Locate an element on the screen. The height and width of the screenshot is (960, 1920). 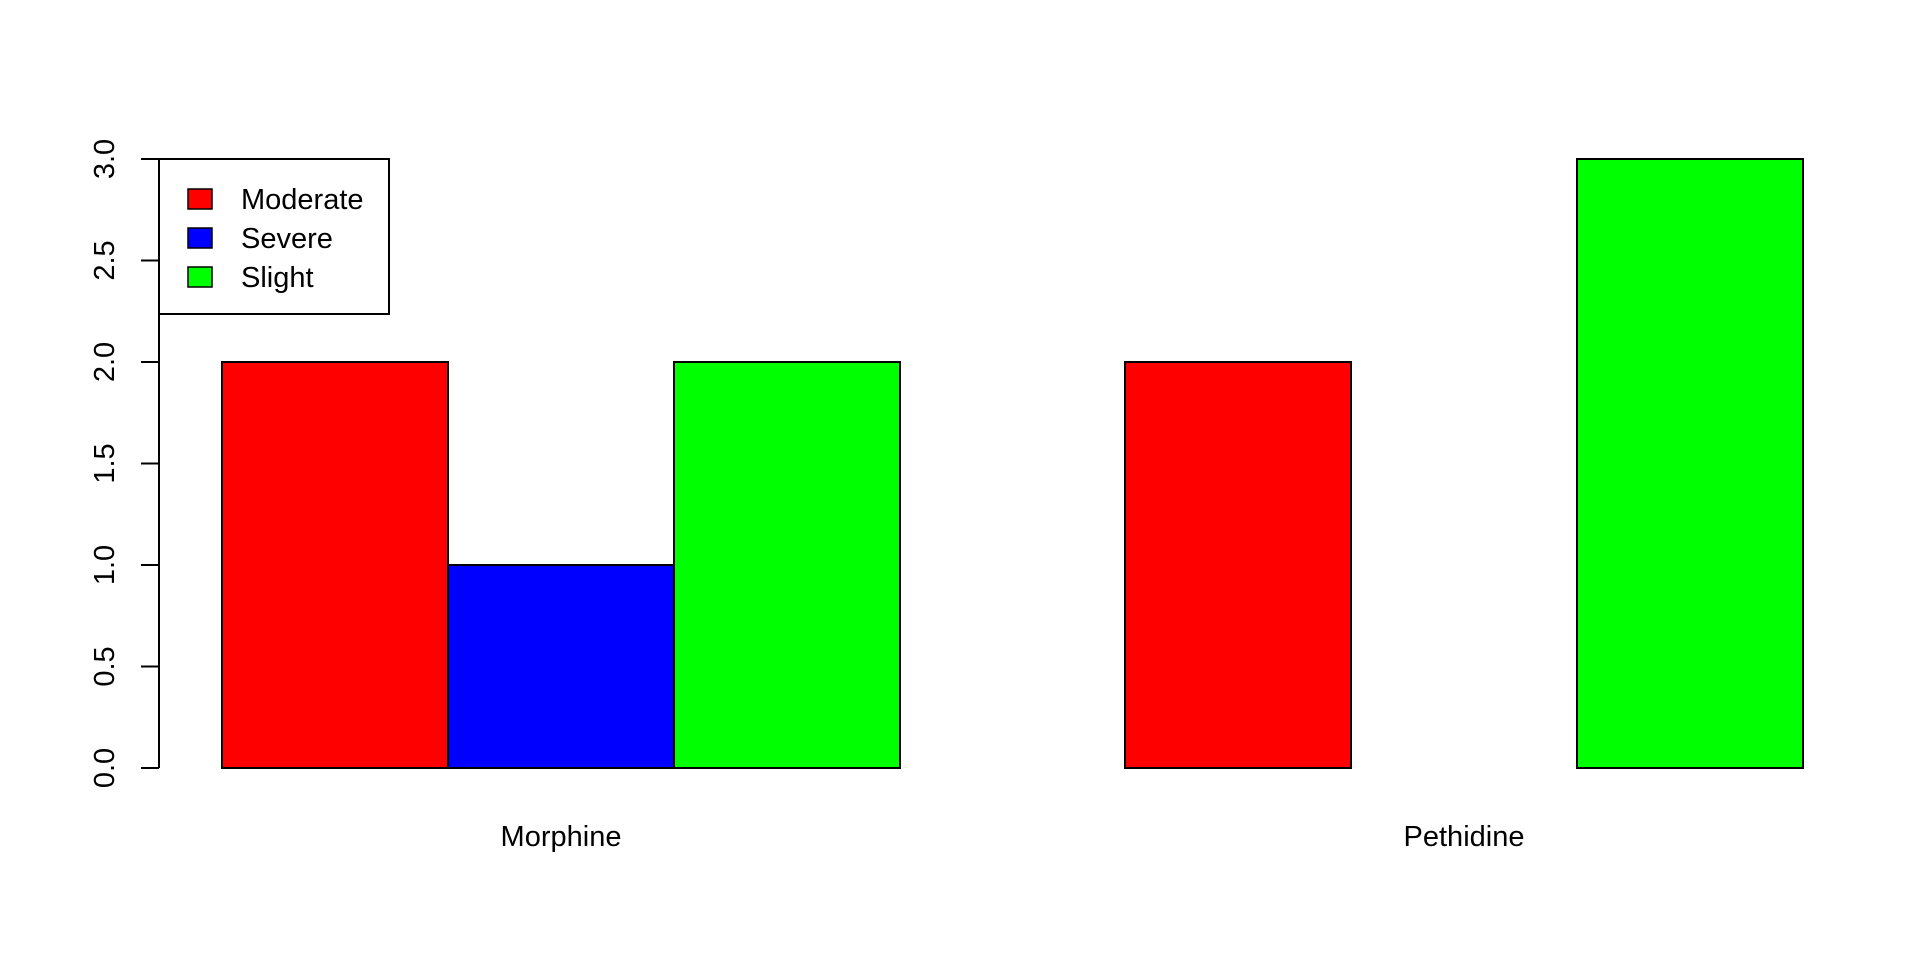
legend-label-moderate: Moderate is located at coordinates (302, 200).